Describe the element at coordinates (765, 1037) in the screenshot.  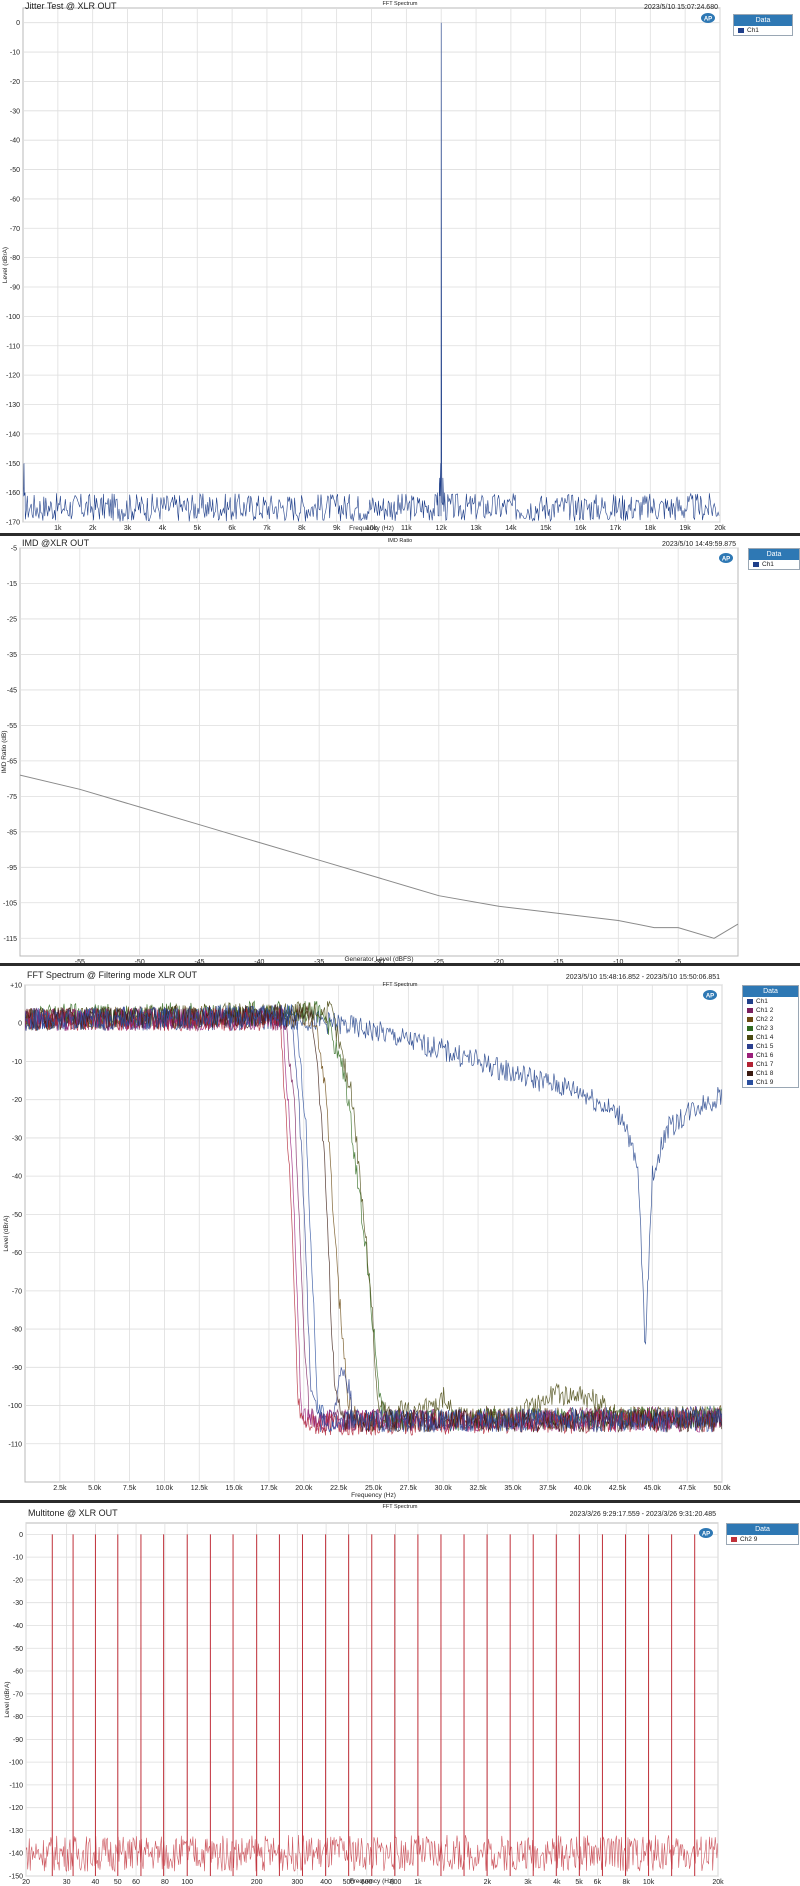
I see `legend-label: Ch1 4` at that location.